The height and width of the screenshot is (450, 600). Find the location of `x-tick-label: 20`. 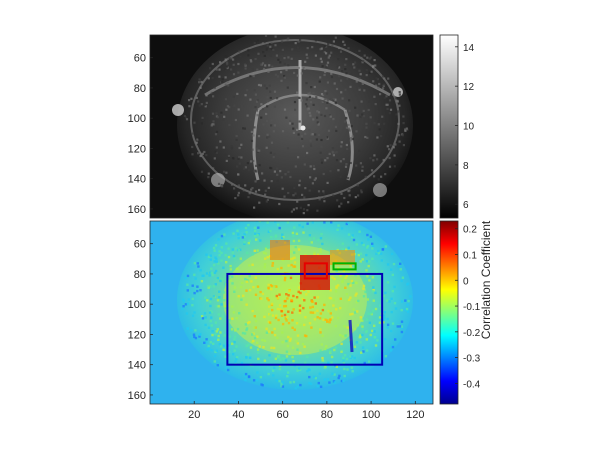

x-tick-label: 20 is located at coordinates (194, 415).